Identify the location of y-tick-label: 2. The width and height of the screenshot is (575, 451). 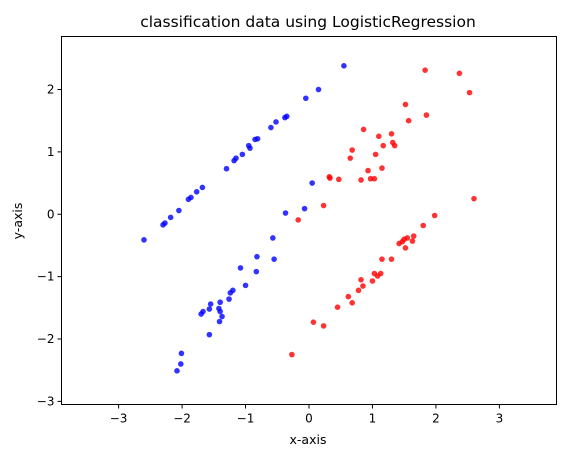
(51, 90).